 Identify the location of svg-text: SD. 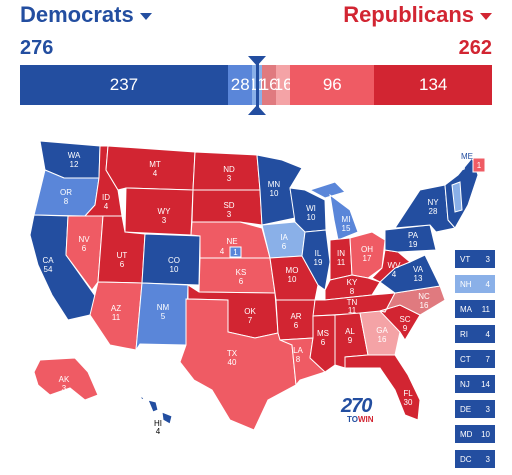
(228, 205).